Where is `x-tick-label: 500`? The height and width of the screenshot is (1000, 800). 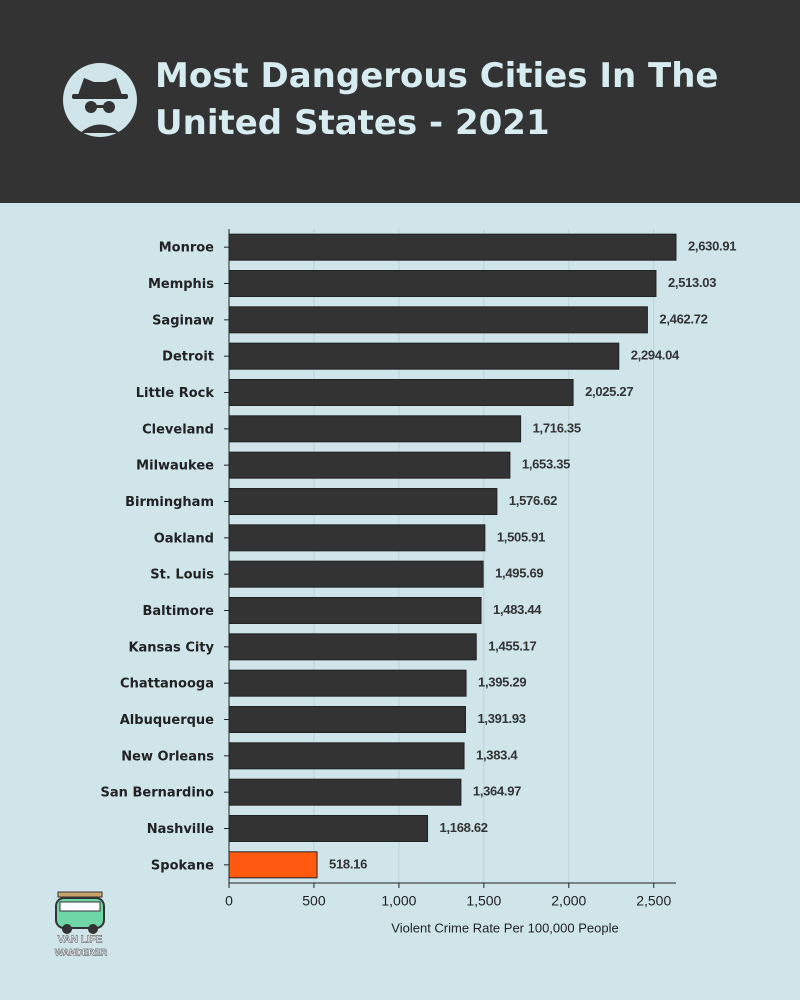 x-tick-label: 500 is located at coordinates (314, 901).